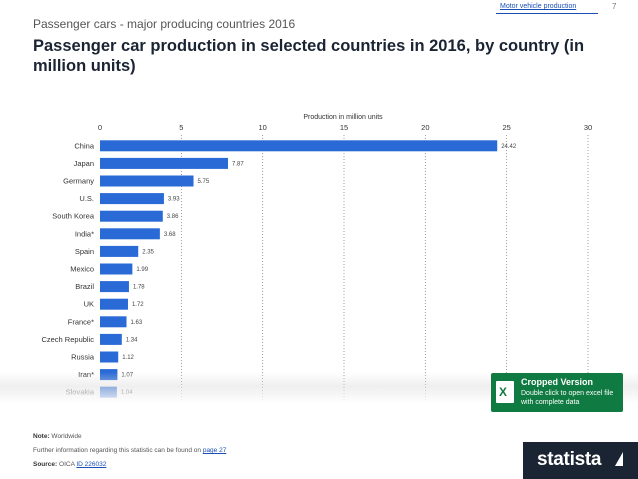 The image size is (638, 479). I want to click on statista-logo: statista, so click(580, 460).